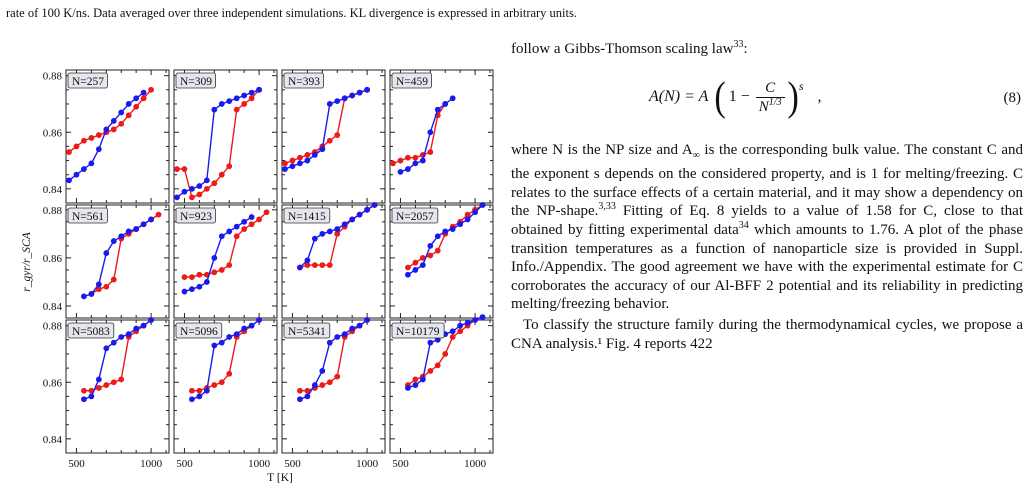  Describe the element at coordinates (475, 464) in the screenshot. I see `x-tick-label: 1000` at that location.